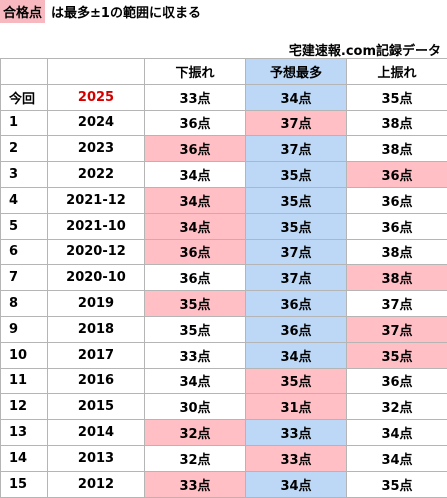 The width and height of the screenshot is (447, 498). Describe the element at coordinates (397, 407) in the screenshot. I see `row-upper: 32点` at that location.